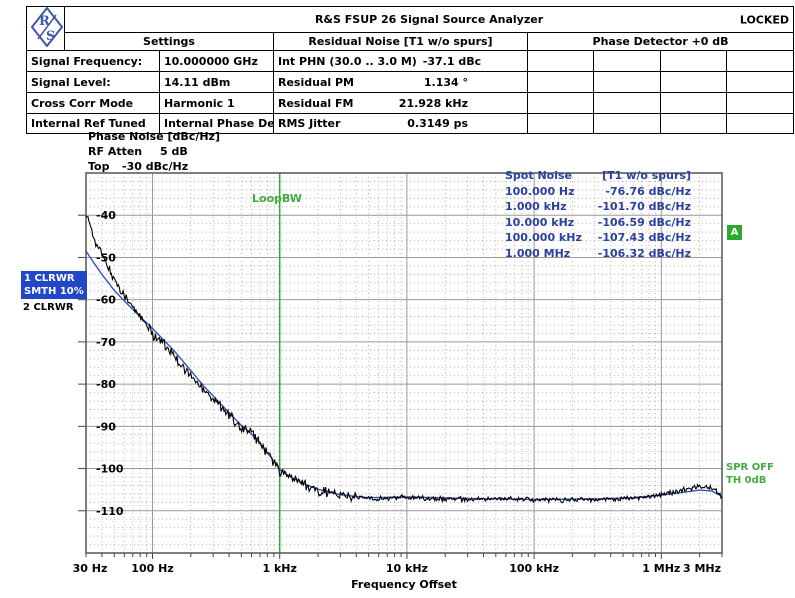 The height and width of the screenshot is (598, 795). I want to click on chart-title: Phase Noise [dBc/Hz], so click(154, 136).